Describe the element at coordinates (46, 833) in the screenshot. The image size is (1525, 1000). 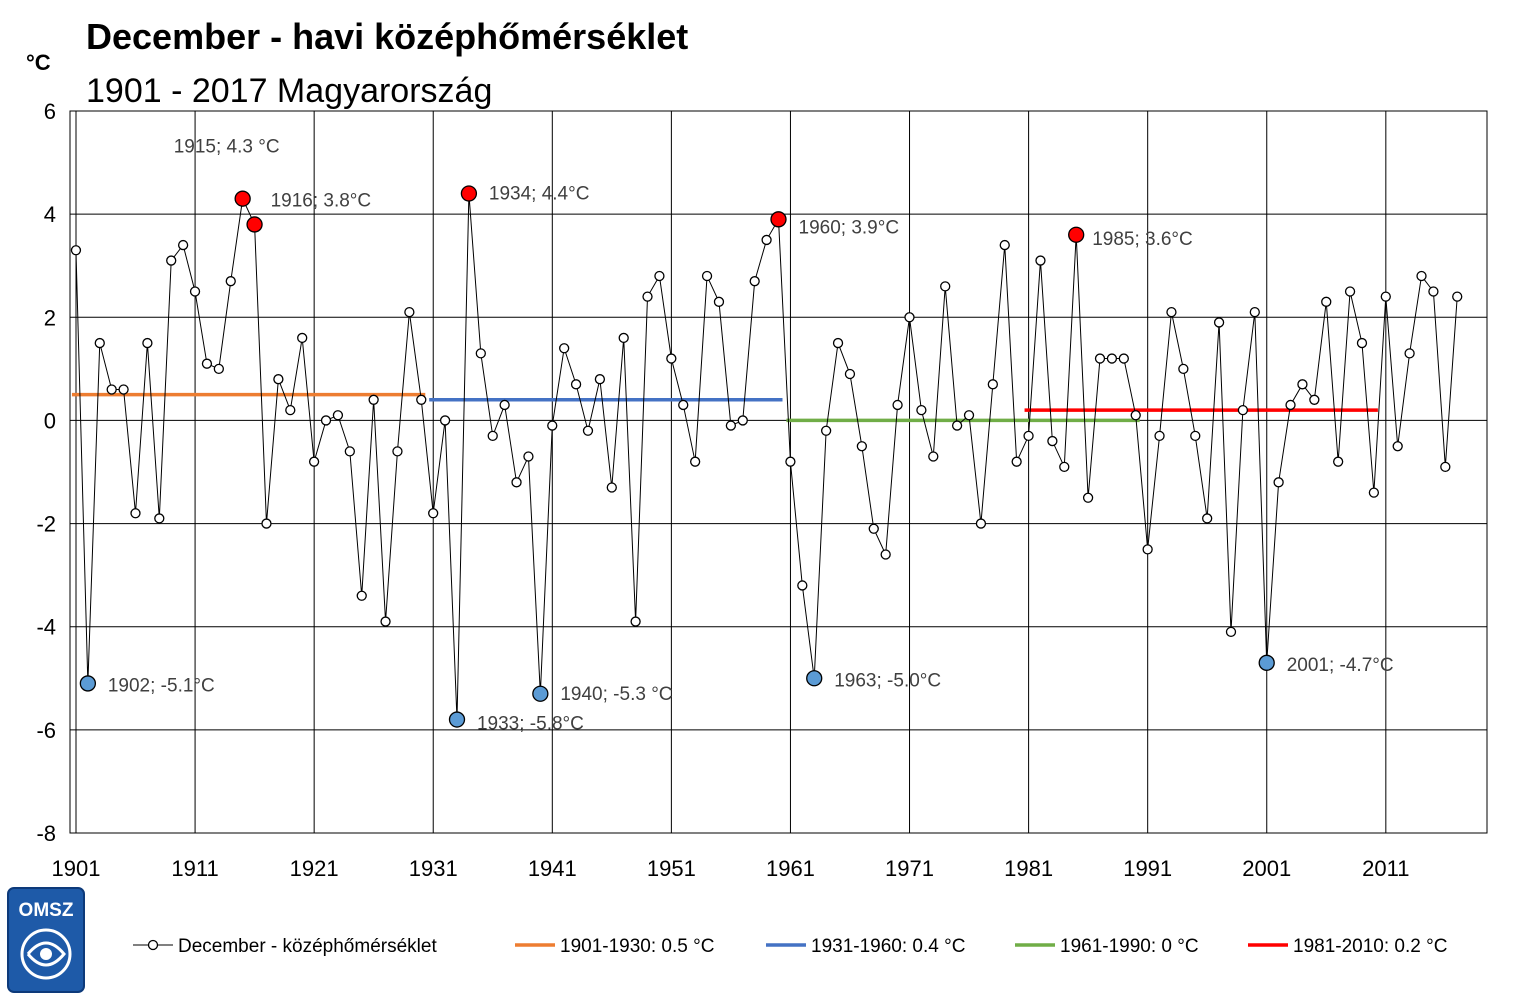
I see `y-tick-label: -8` at that location.